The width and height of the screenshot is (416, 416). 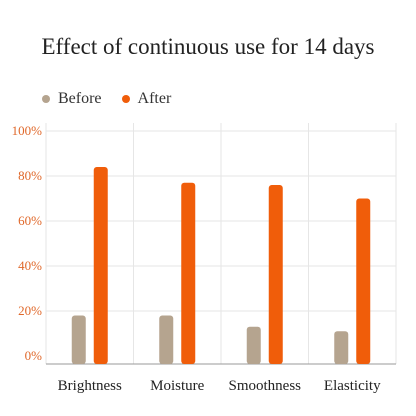 I want to click on legend-item-after: After, so click(x=146, y=99).